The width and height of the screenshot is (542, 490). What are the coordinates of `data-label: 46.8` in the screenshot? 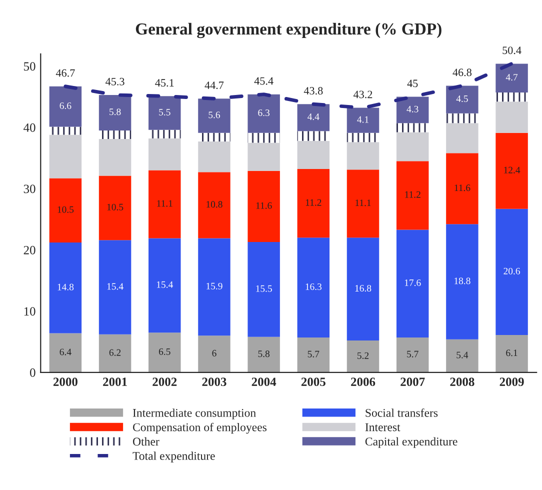 It's located at (462, 72).